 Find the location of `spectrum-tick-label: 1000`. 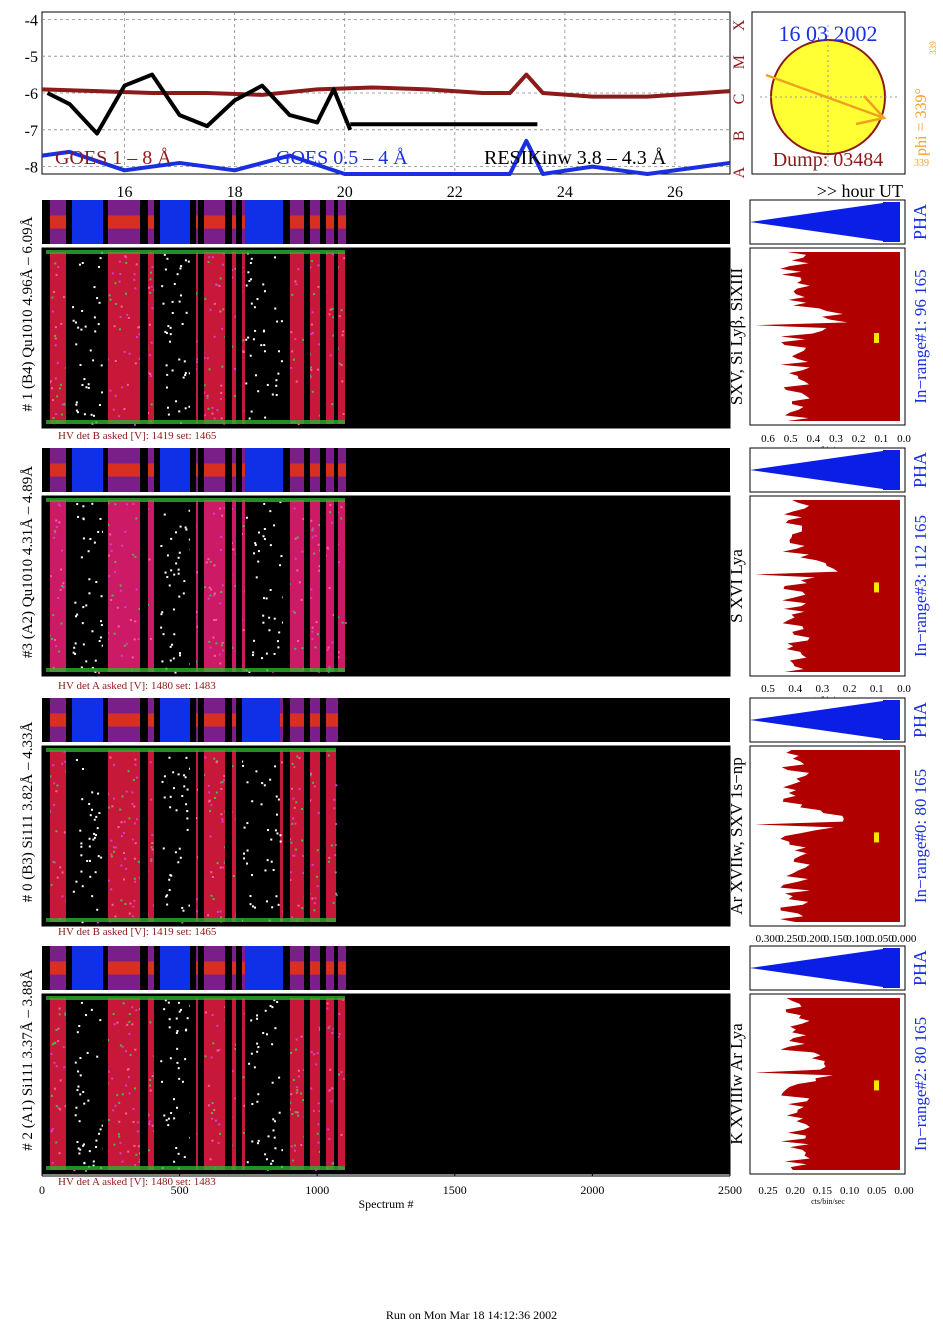

spectrum-tick-label: 1000 is located at coordinates (317, 1190).